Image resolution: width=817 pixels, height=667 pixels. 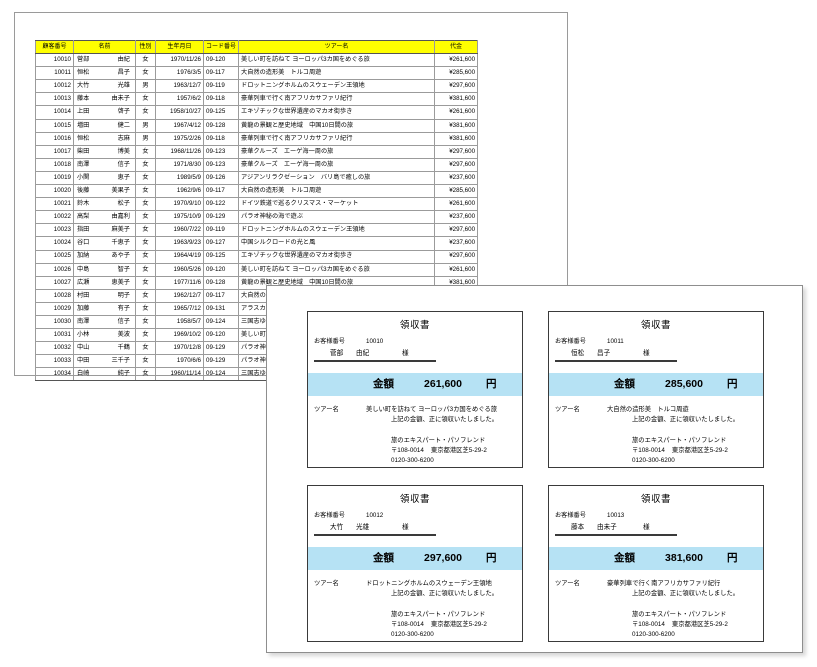 I want to click on receipt-tour-line: ツアー名 ドロットニングホルムのスウェーデン王領地, so click(x=415, y=583).